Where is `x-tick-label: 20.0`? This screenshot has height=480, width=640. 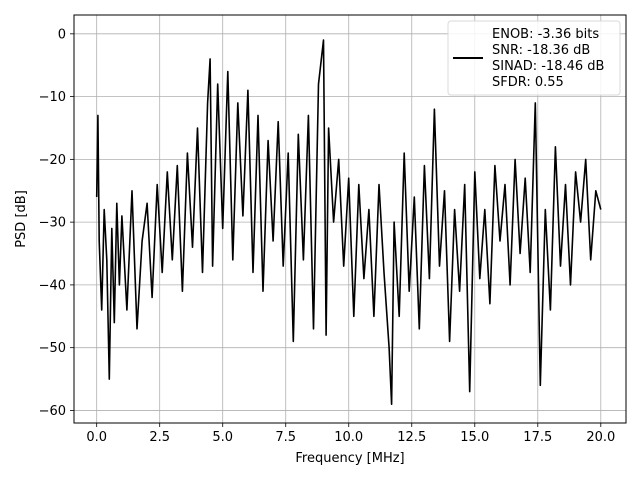
x-tick-label: 20.0 is located at coordinates (600, 437).